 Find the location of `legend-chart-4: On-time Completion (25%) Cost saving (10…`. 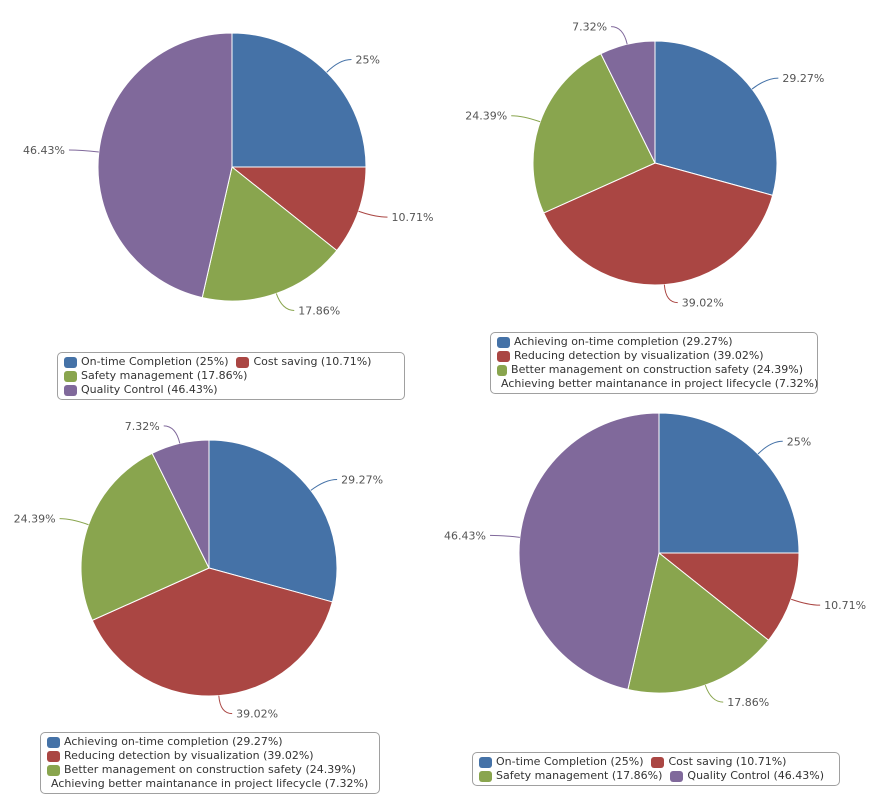

legend-chart-4: On-time Completion (25%) Cost saving (10… is located at coordinates (656, 769).